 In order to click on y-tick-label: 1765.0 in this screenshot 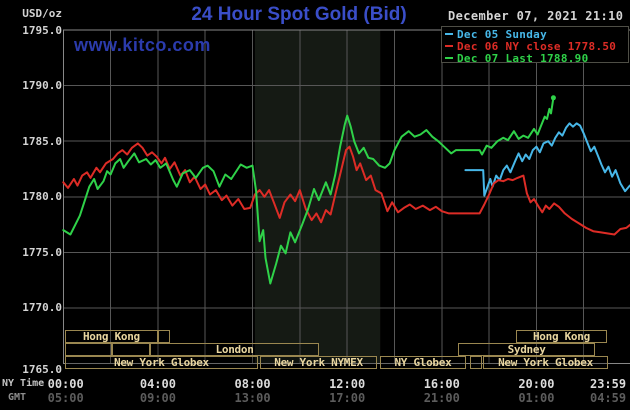, I will do `click(42, 369)`.